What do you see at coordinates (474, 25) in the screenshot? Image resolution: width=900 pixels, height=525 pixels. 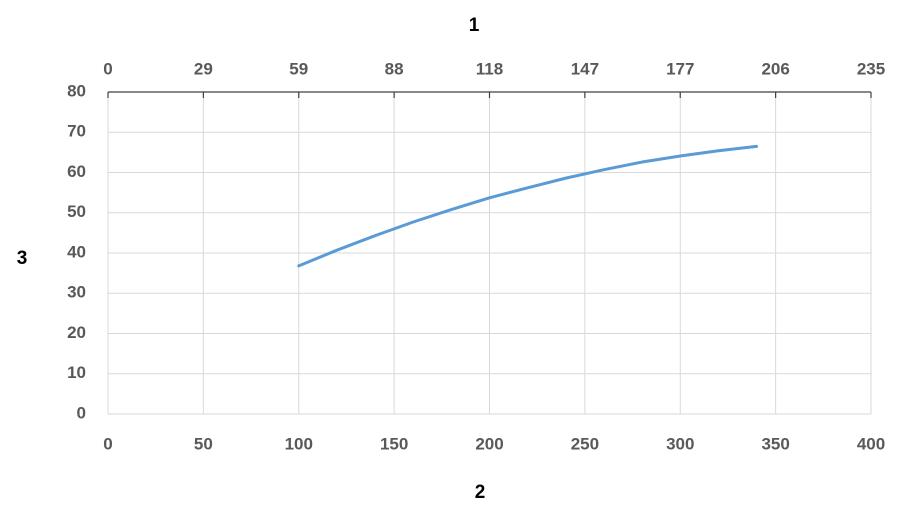 I see `chart-title: 1` at bounding box center [474, 25].